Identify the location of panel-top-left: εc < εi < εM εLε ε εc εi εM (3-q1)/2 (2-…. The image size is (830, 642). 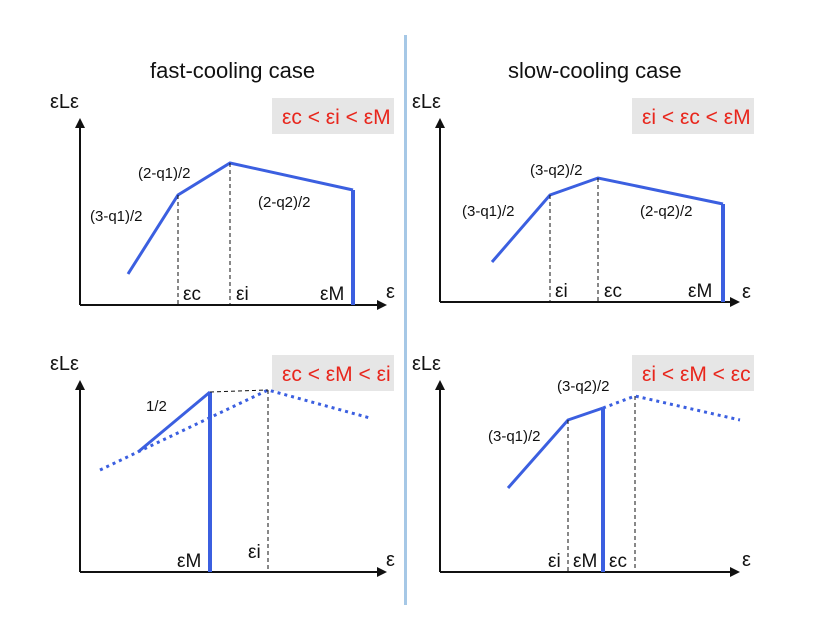
(222, 200).